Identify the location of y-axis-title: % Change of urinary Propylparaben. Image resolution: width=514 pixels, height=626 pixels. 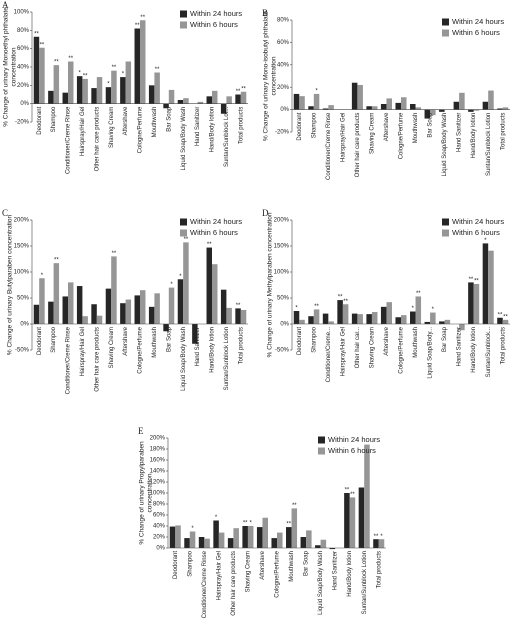
(142, 493).